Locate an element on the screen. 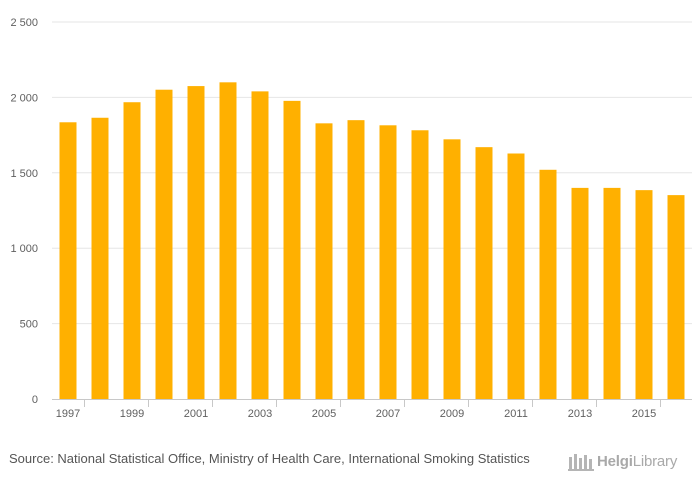 Image resolution: width=700 pixels, height=500 pixels. y-axis-tick-labels: 0 500 1 000 1 500 2 000 2 500 is located at coordinates (24, 211).